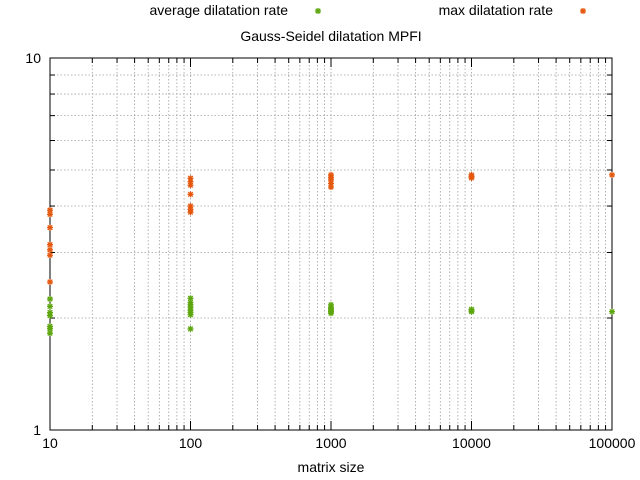 The width and height of the screenshot is (640, 480). I want to click on x-tick-label: 100000, so click(612, 443).